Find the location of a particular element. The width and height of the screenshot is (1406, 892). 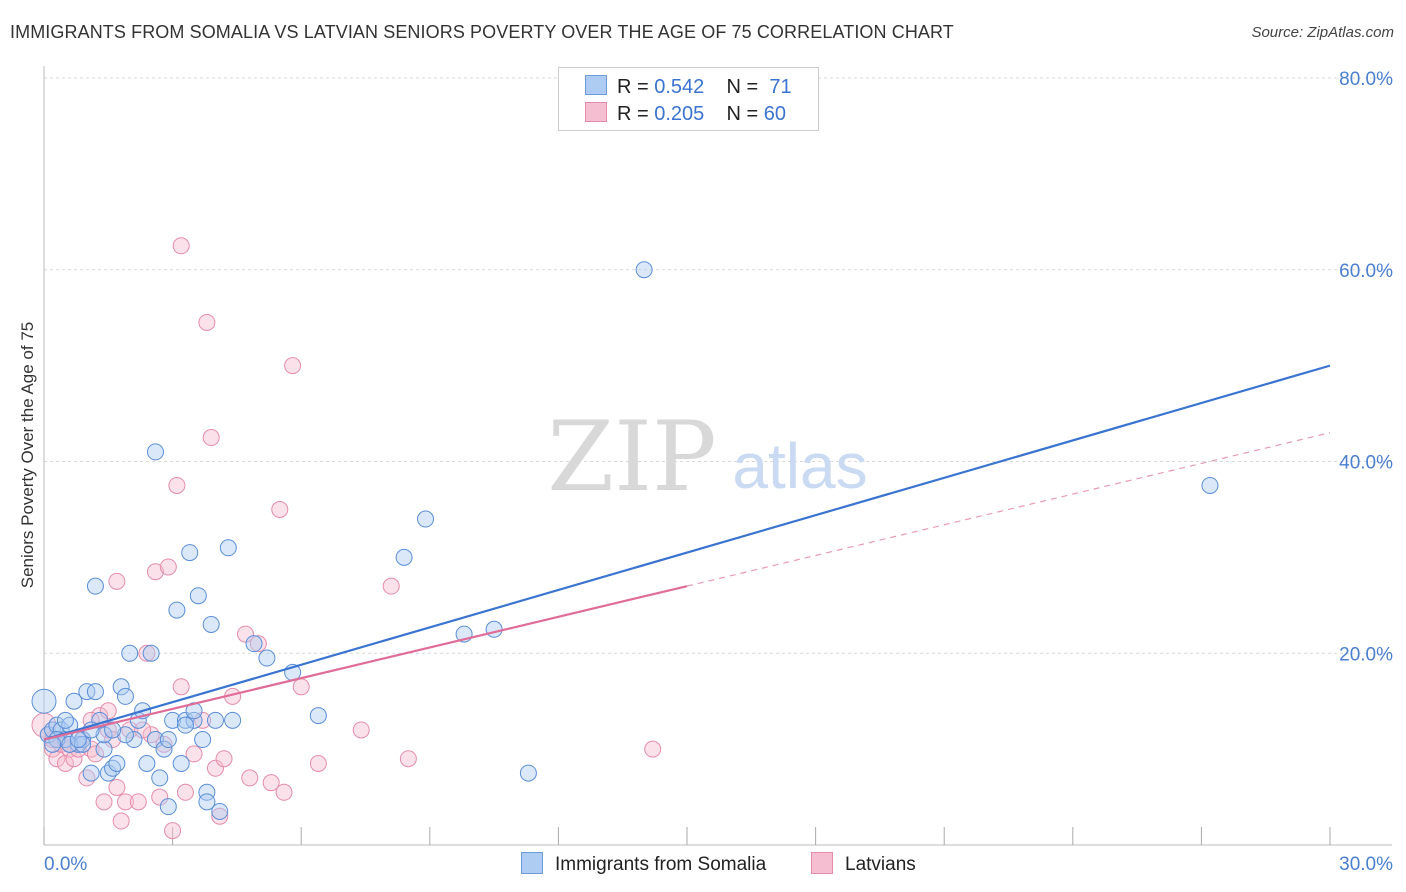

source-label: Source: ZipAtlas.com is located at coordinates (1322, 32).